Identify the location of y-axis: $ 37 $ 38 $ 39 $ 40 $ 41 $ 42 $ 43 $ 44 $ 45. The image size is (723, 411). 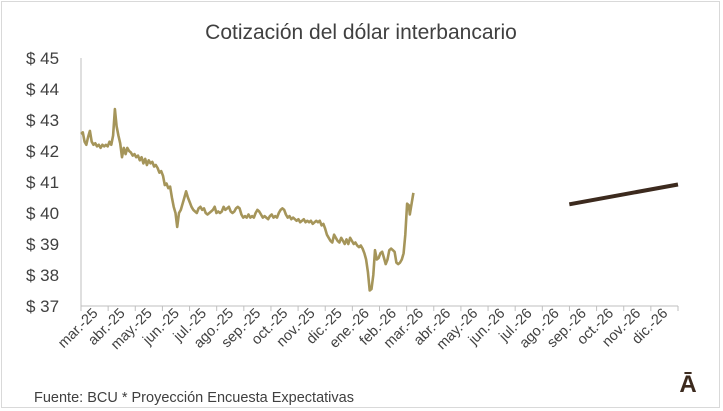
(54, 182).